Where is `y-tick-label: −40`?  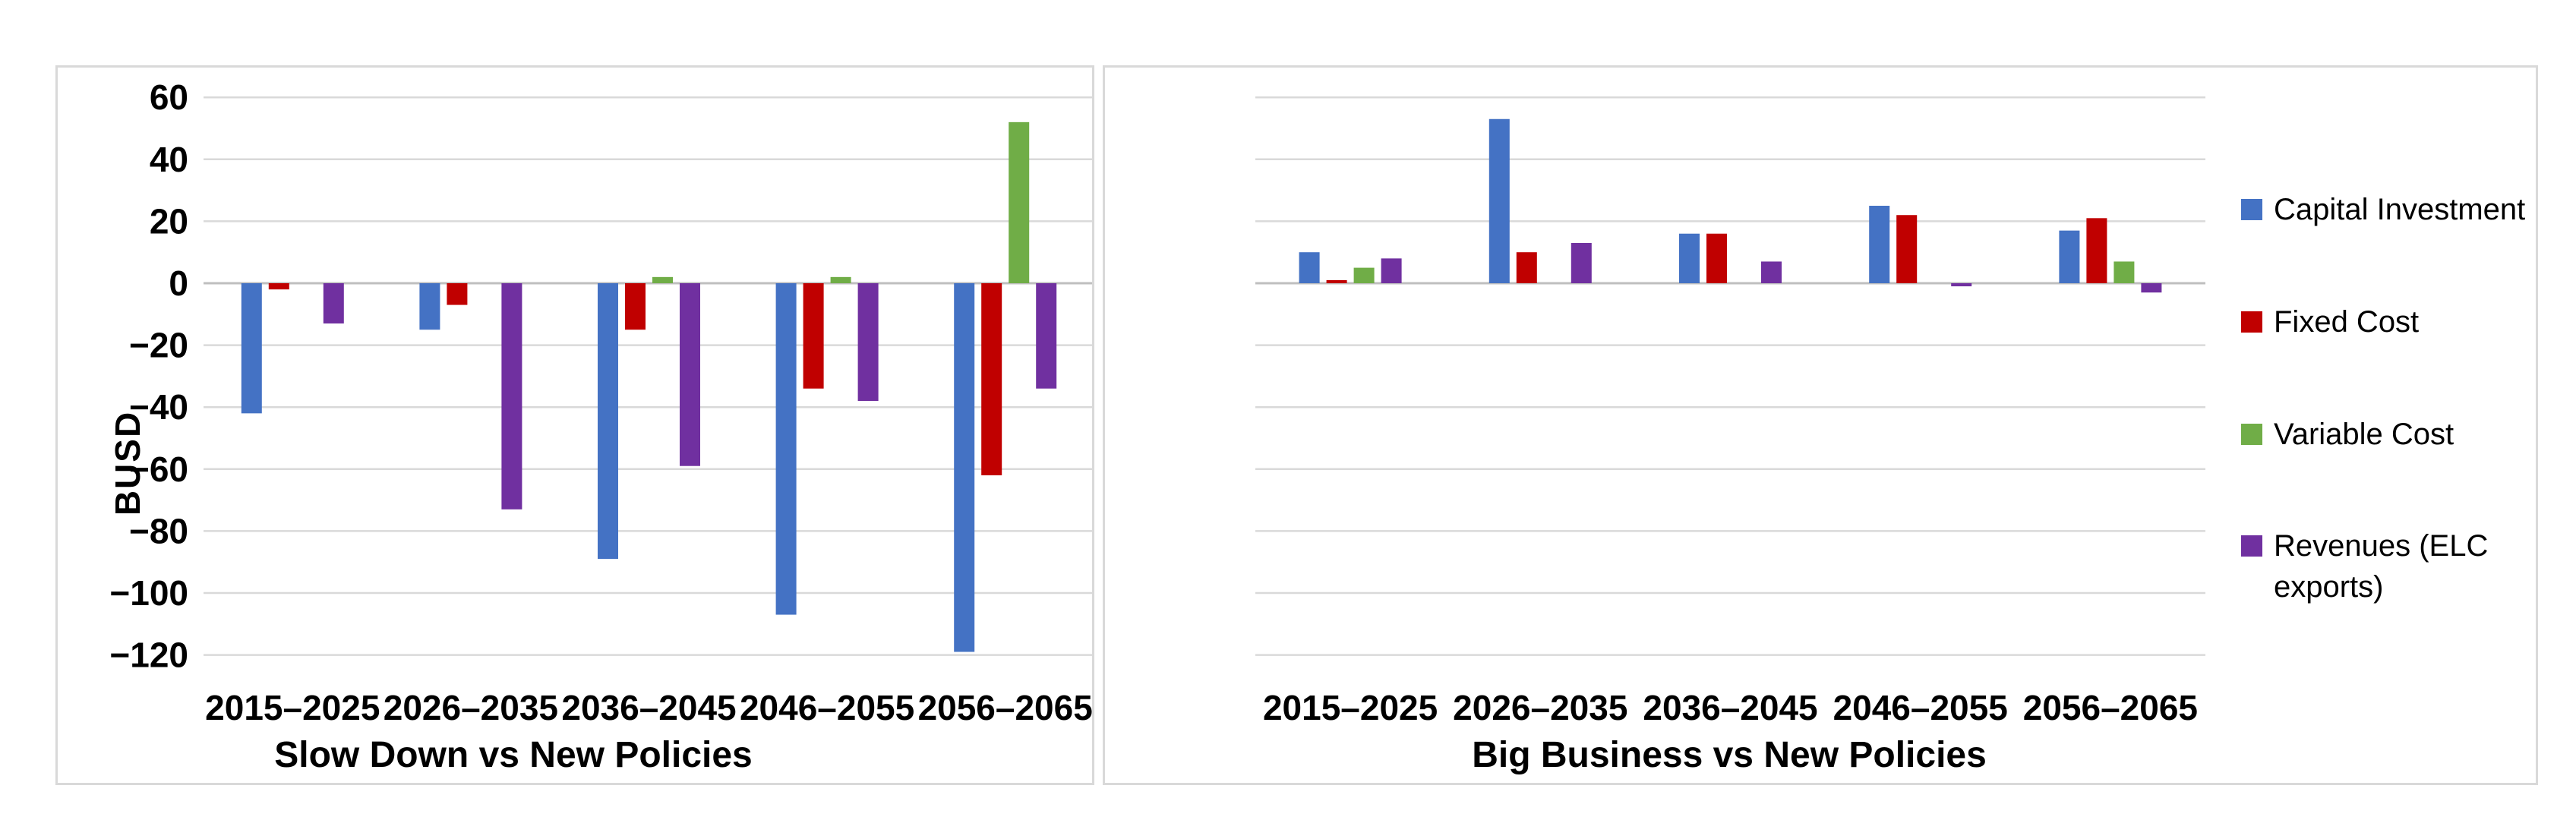
y-tick-label: −40 is located at coordinates (159, 407).